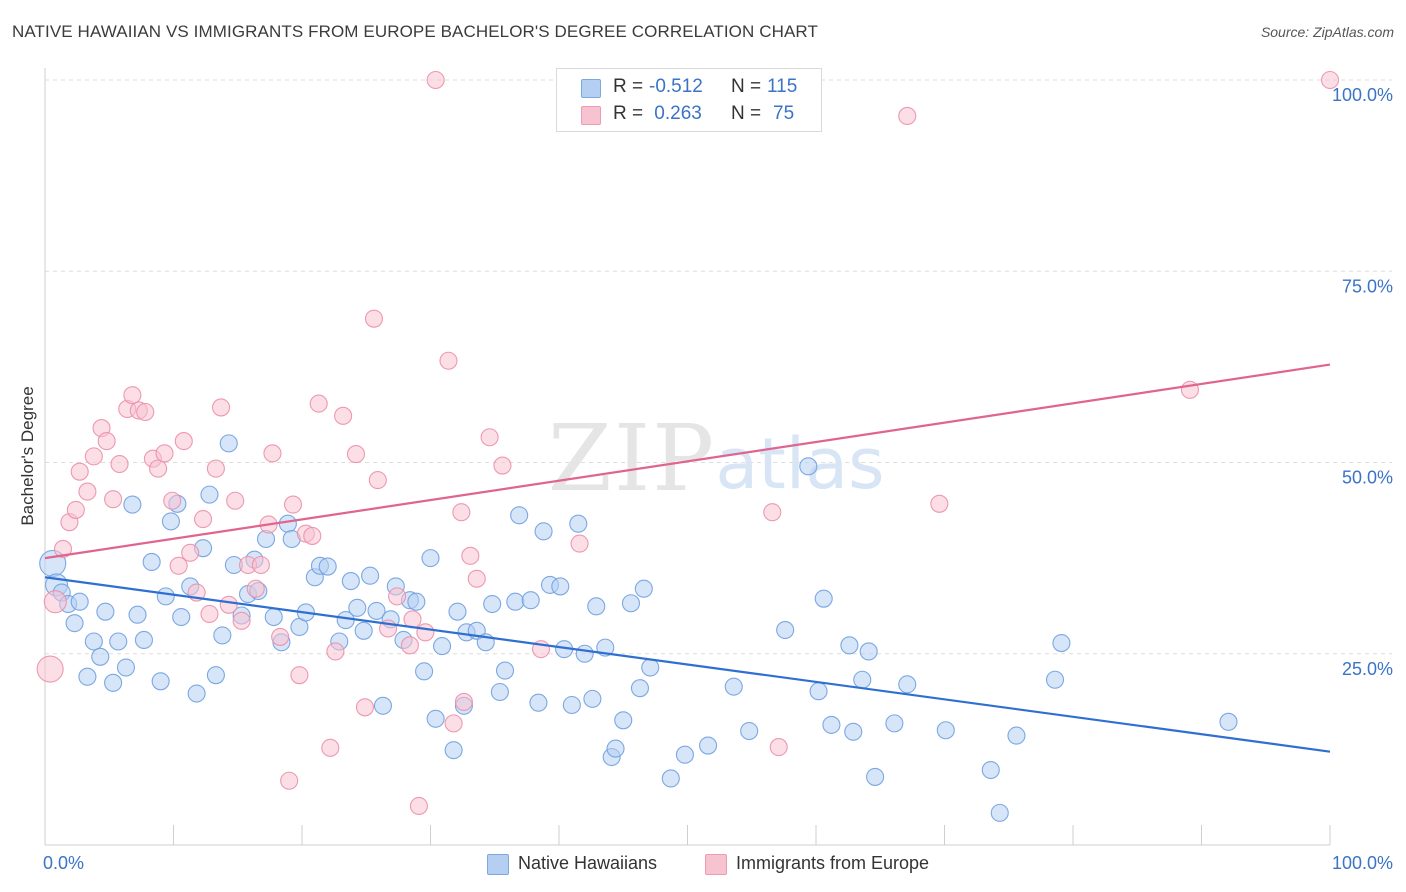 This screenshot has width=1406, height=892. Describe the element at coordinates (27, 455) in the screenshot. I see `y-axis-label: Bachelor's Degree` at that location.